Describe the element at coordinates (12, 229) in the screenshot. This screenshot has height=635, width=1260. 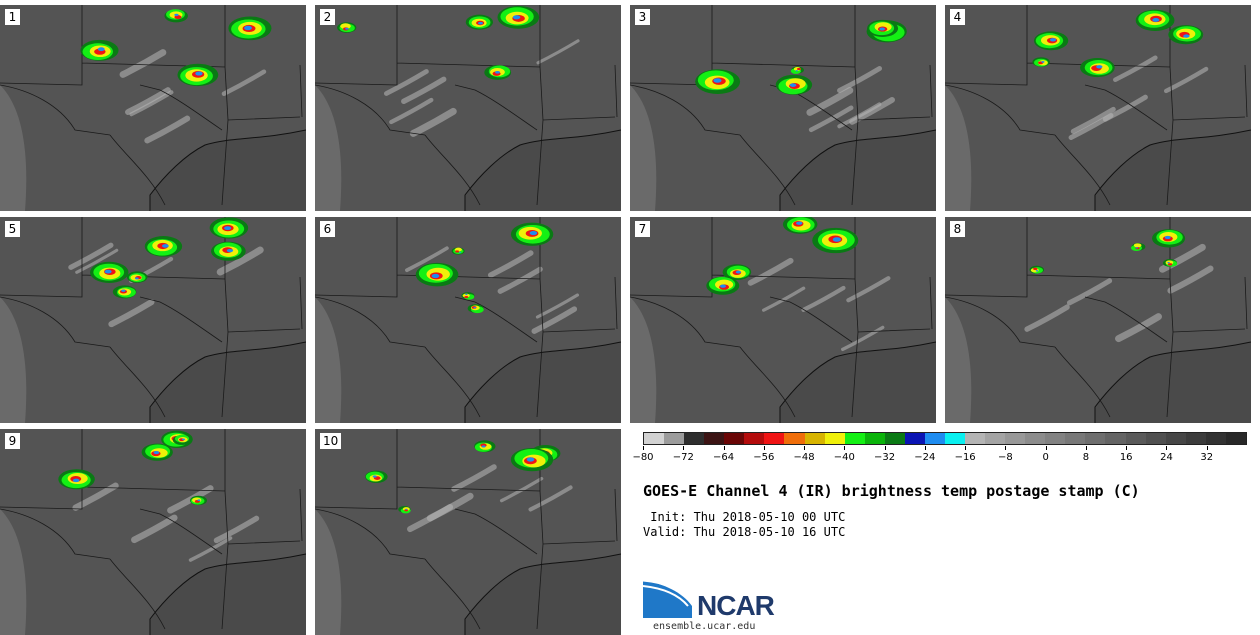
I see `panel-number-label: 5` at that location.